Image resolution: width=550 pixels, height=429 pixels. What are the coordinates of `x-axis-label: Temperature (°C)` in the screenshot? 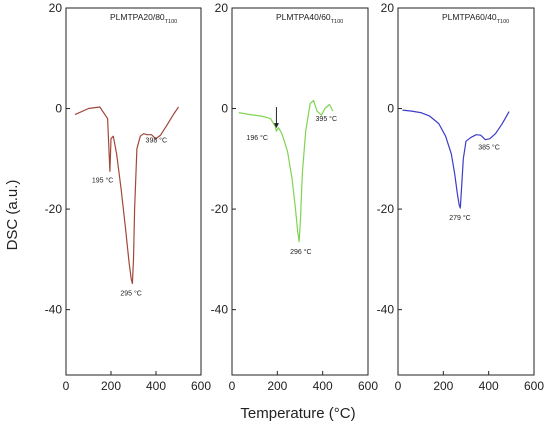 It's located at (297, 413).